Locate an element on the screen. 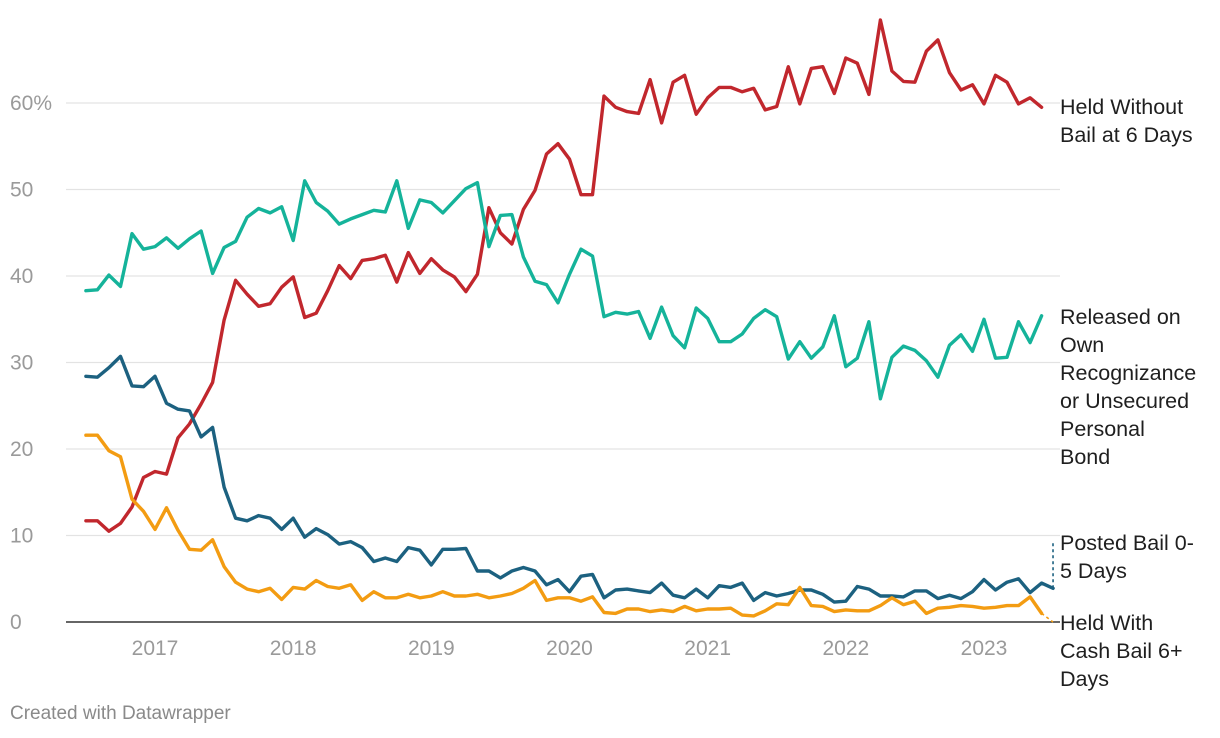 The height and width of the screenshot is (738, 1220). series-label-line: 5 Days is located at coordinates (1093, 571).